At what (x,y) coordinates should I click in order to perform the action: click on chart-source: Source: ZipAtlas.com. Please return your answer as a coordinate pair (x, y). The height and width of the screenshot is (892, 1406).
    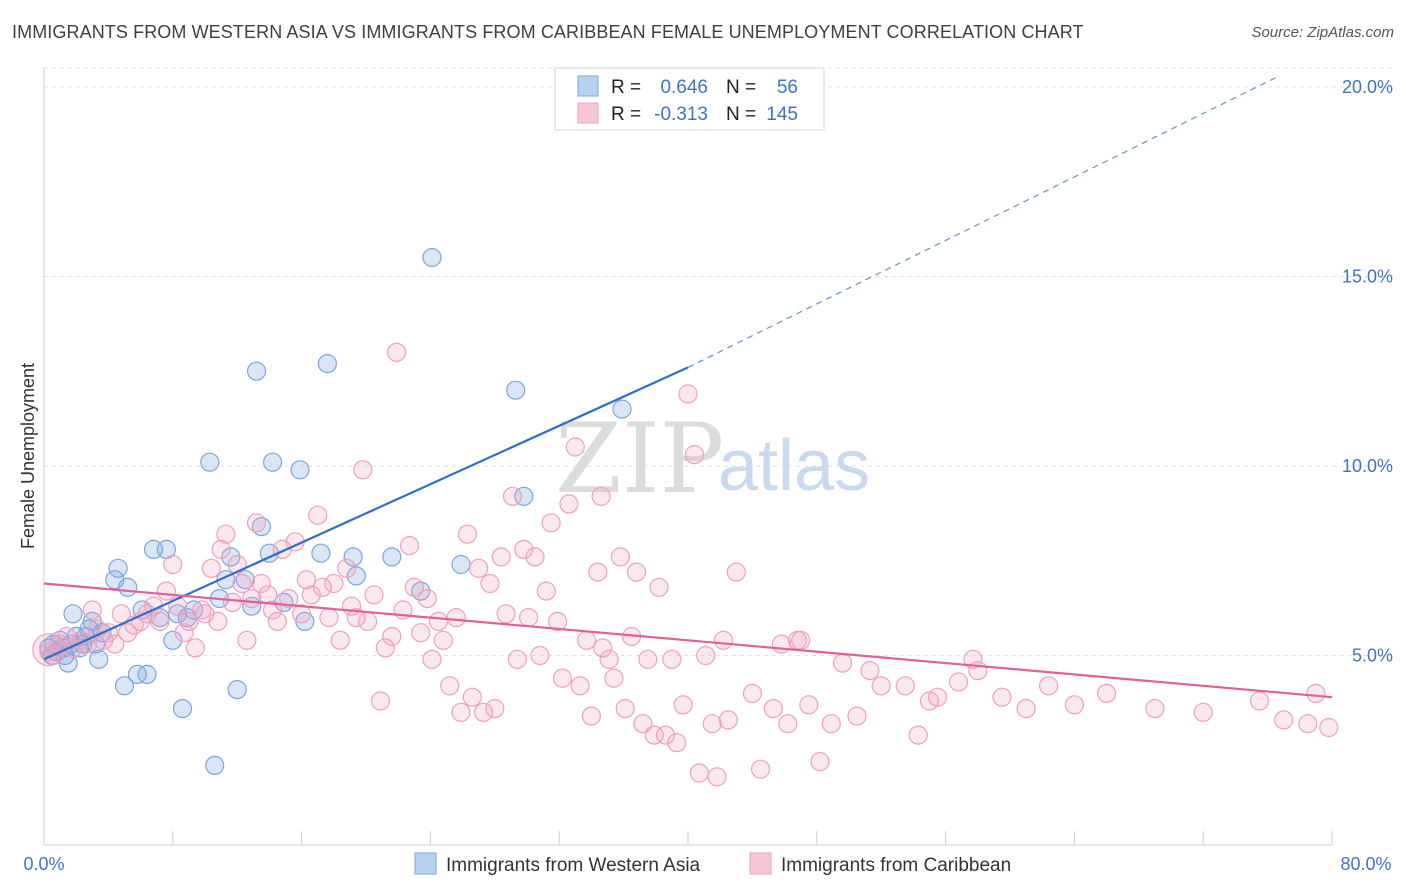
    Looking at the image, I should click on (1322, 32).